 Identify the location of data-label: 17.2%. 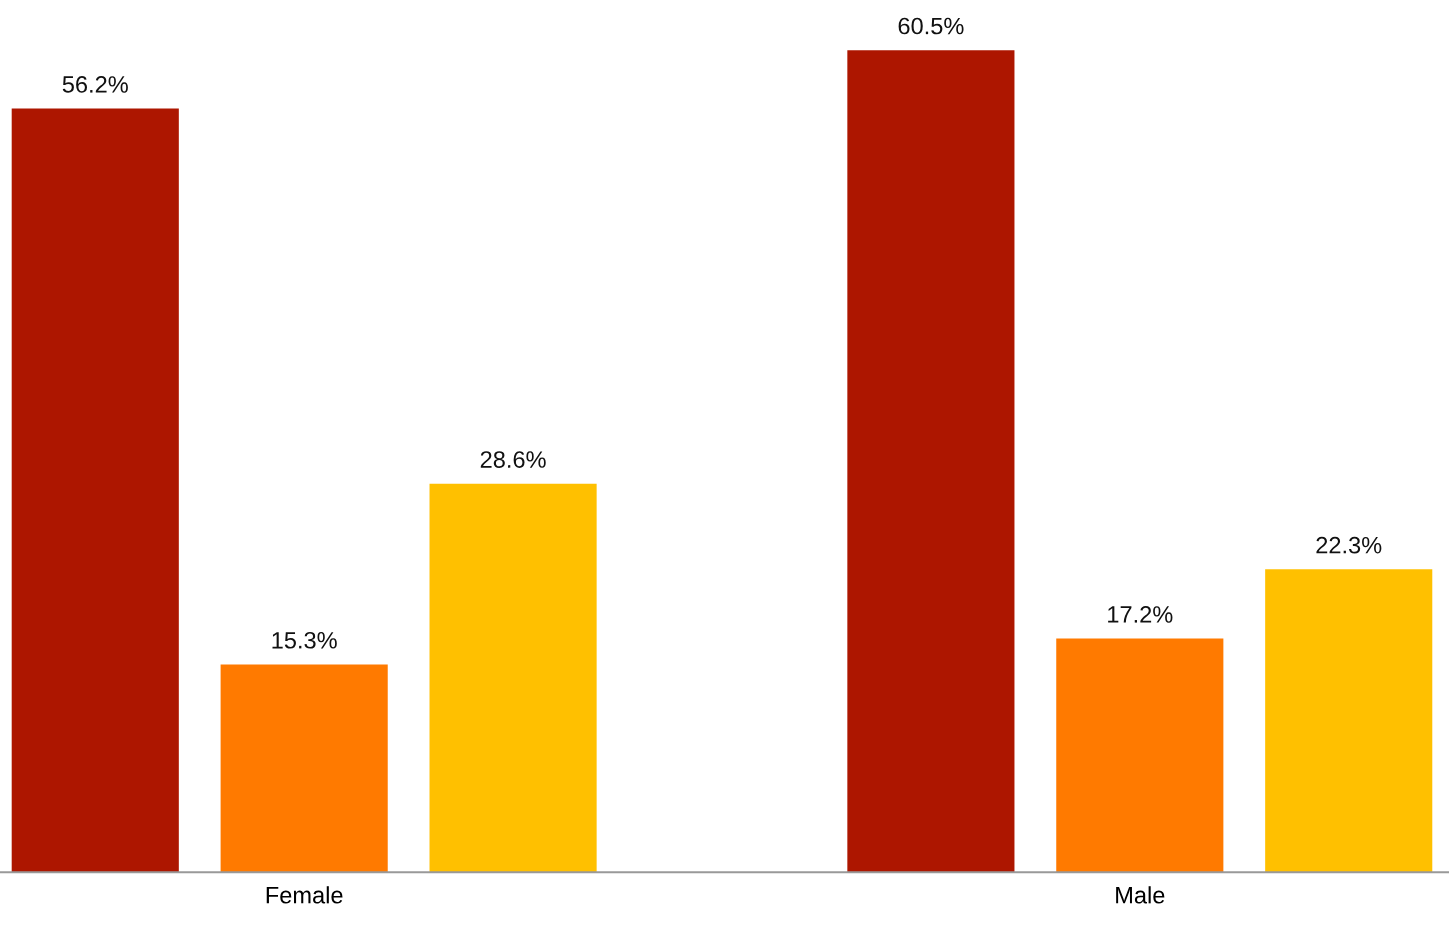
(1140, 614).